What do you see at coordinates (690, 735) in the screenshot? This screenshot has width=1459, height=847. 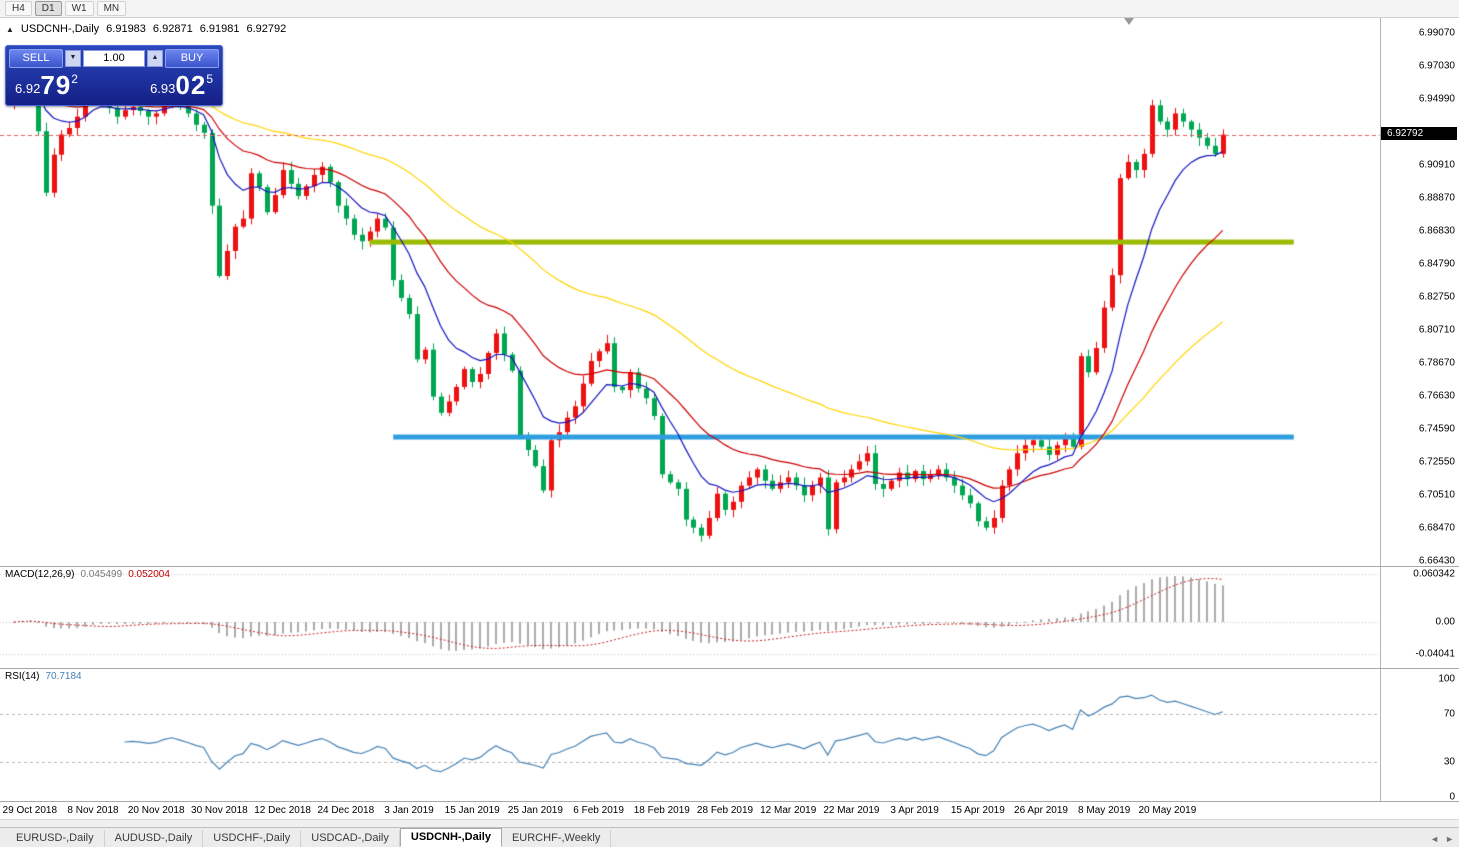 I see `rsi-canvas` at bounding box center [690, 735].